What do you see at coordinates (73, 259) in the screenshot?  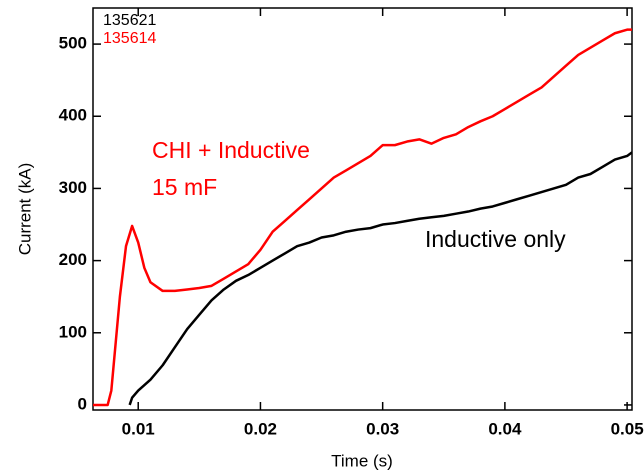 I see `y-tick-label: 200` at bounding box center [73, 259].